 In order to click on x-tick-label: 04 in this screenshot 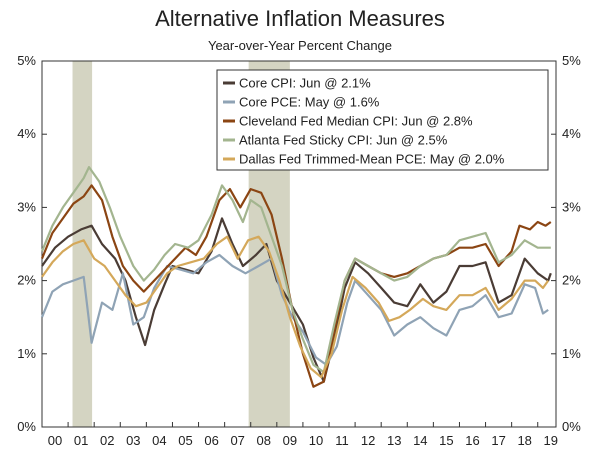, I will do `click(159, 440)`.